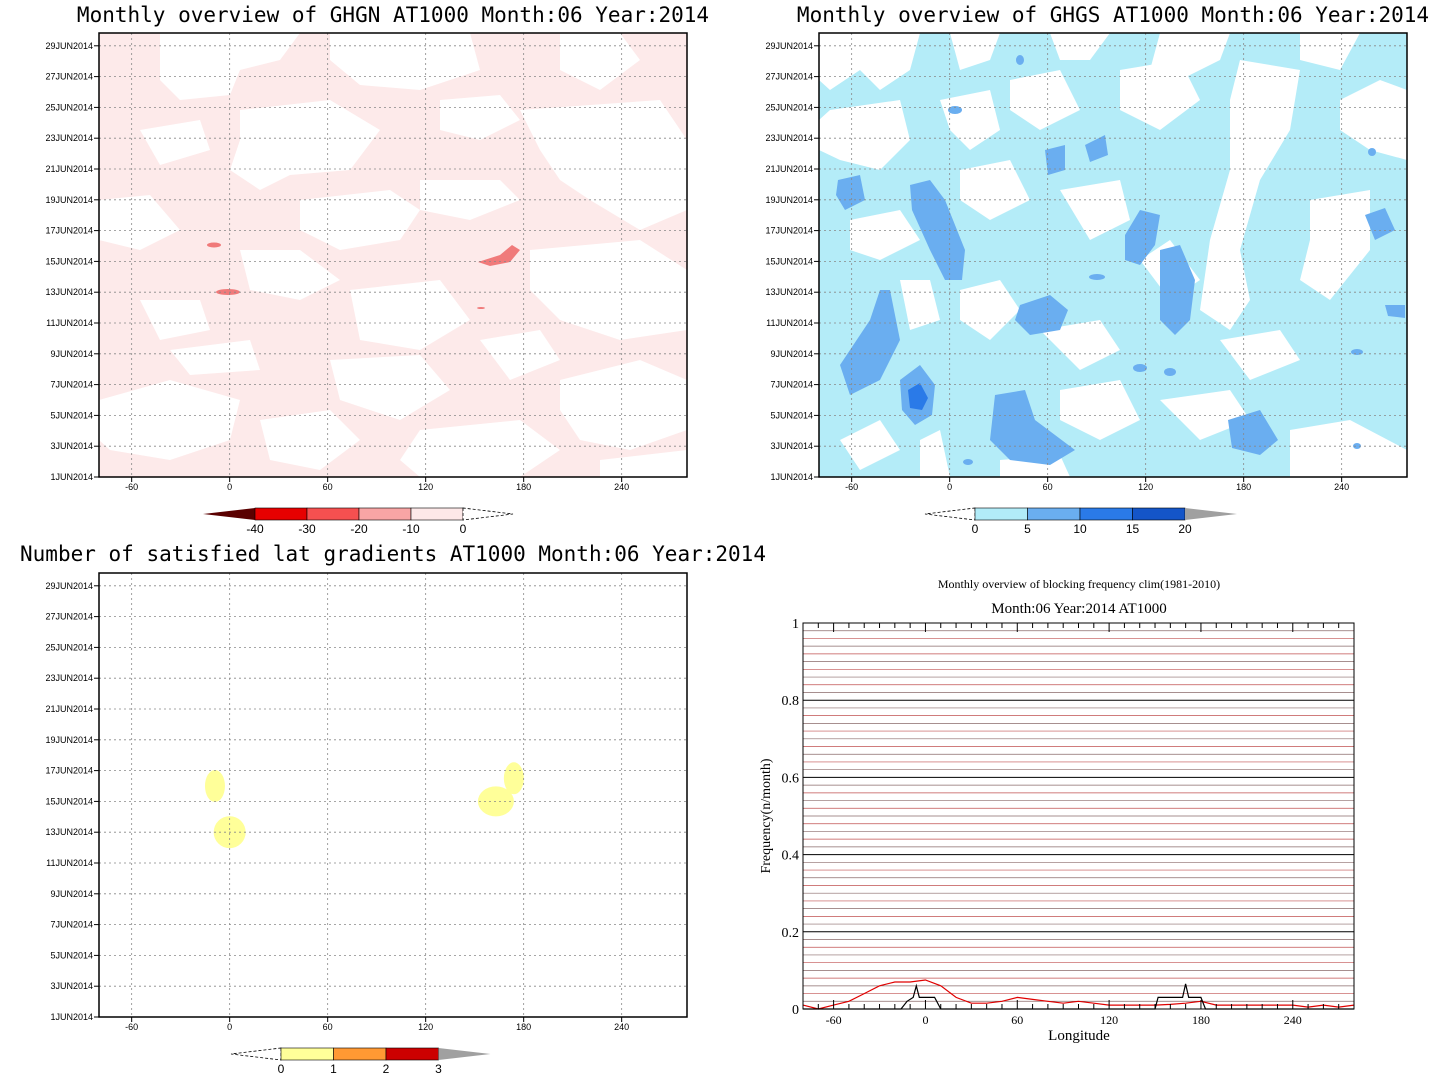  Describe the element at coordinates (71, 354) in the screenshot. I see `y-tick-label: 9JUN2014` at that location.